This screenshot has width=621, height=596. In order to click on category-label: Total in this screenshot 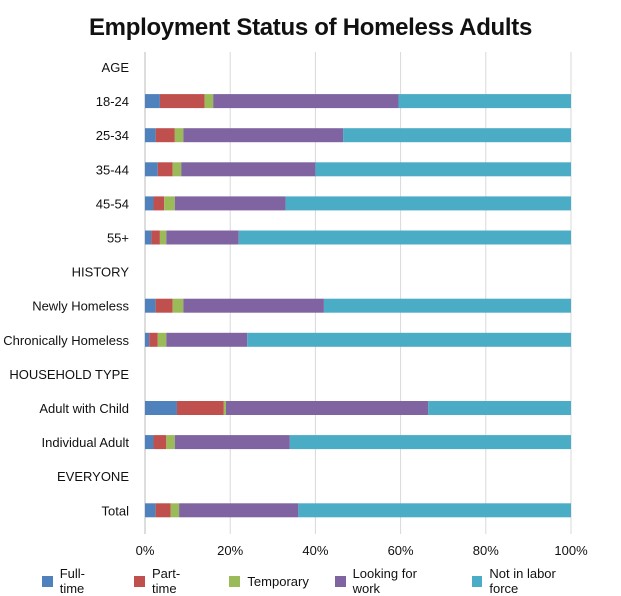, I will do `click(116, 510)`.